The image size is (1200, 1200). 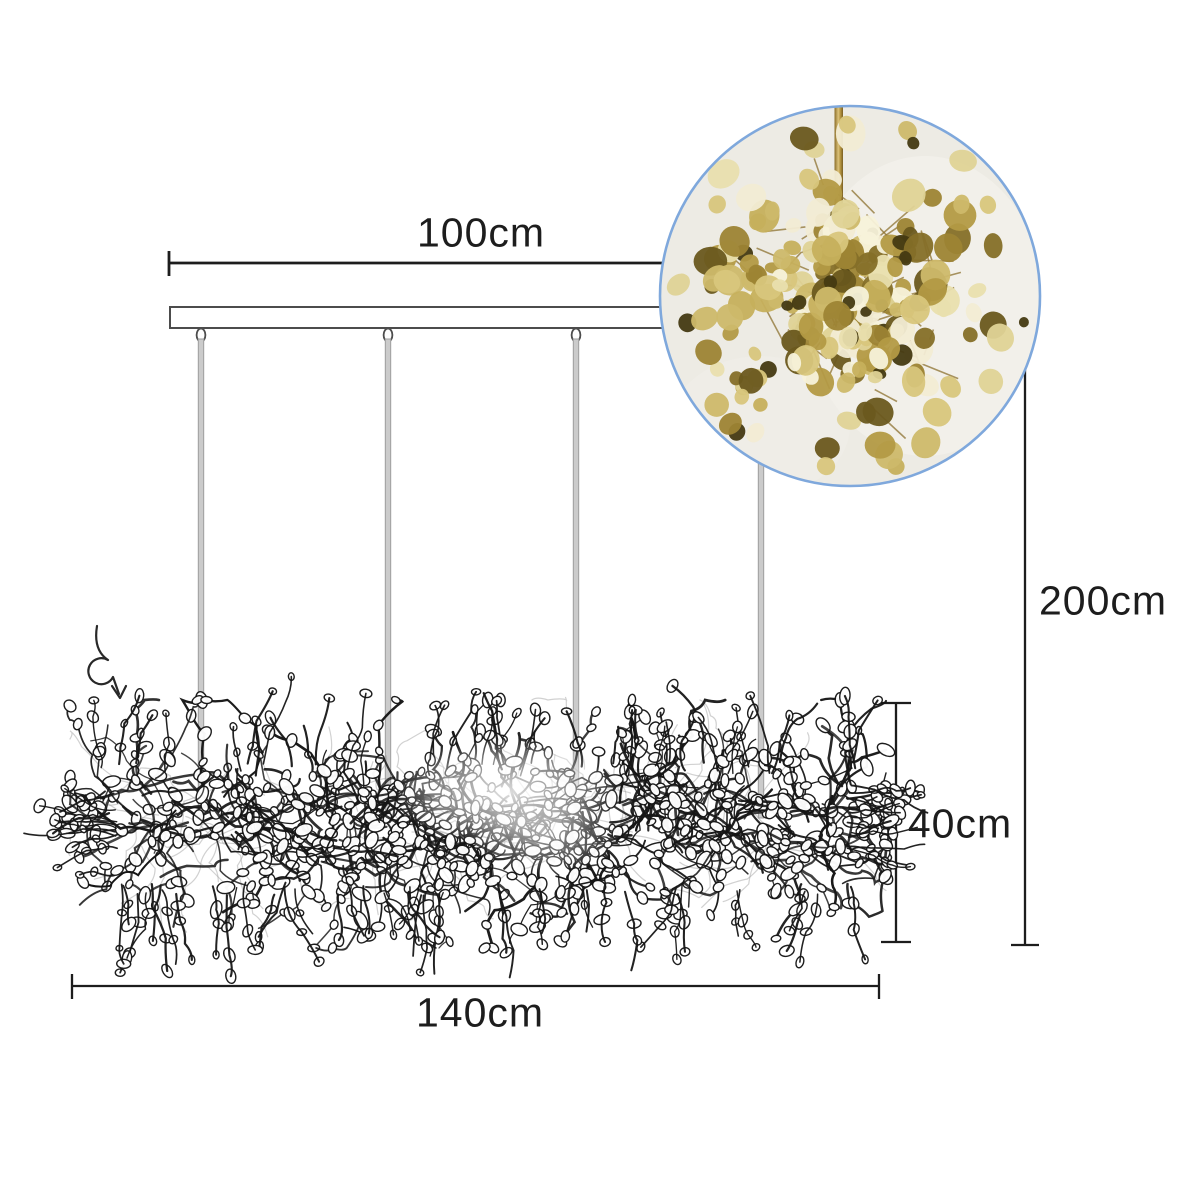 I want to click on drop-height-label: 200cm, so click(x=1103, y=600).